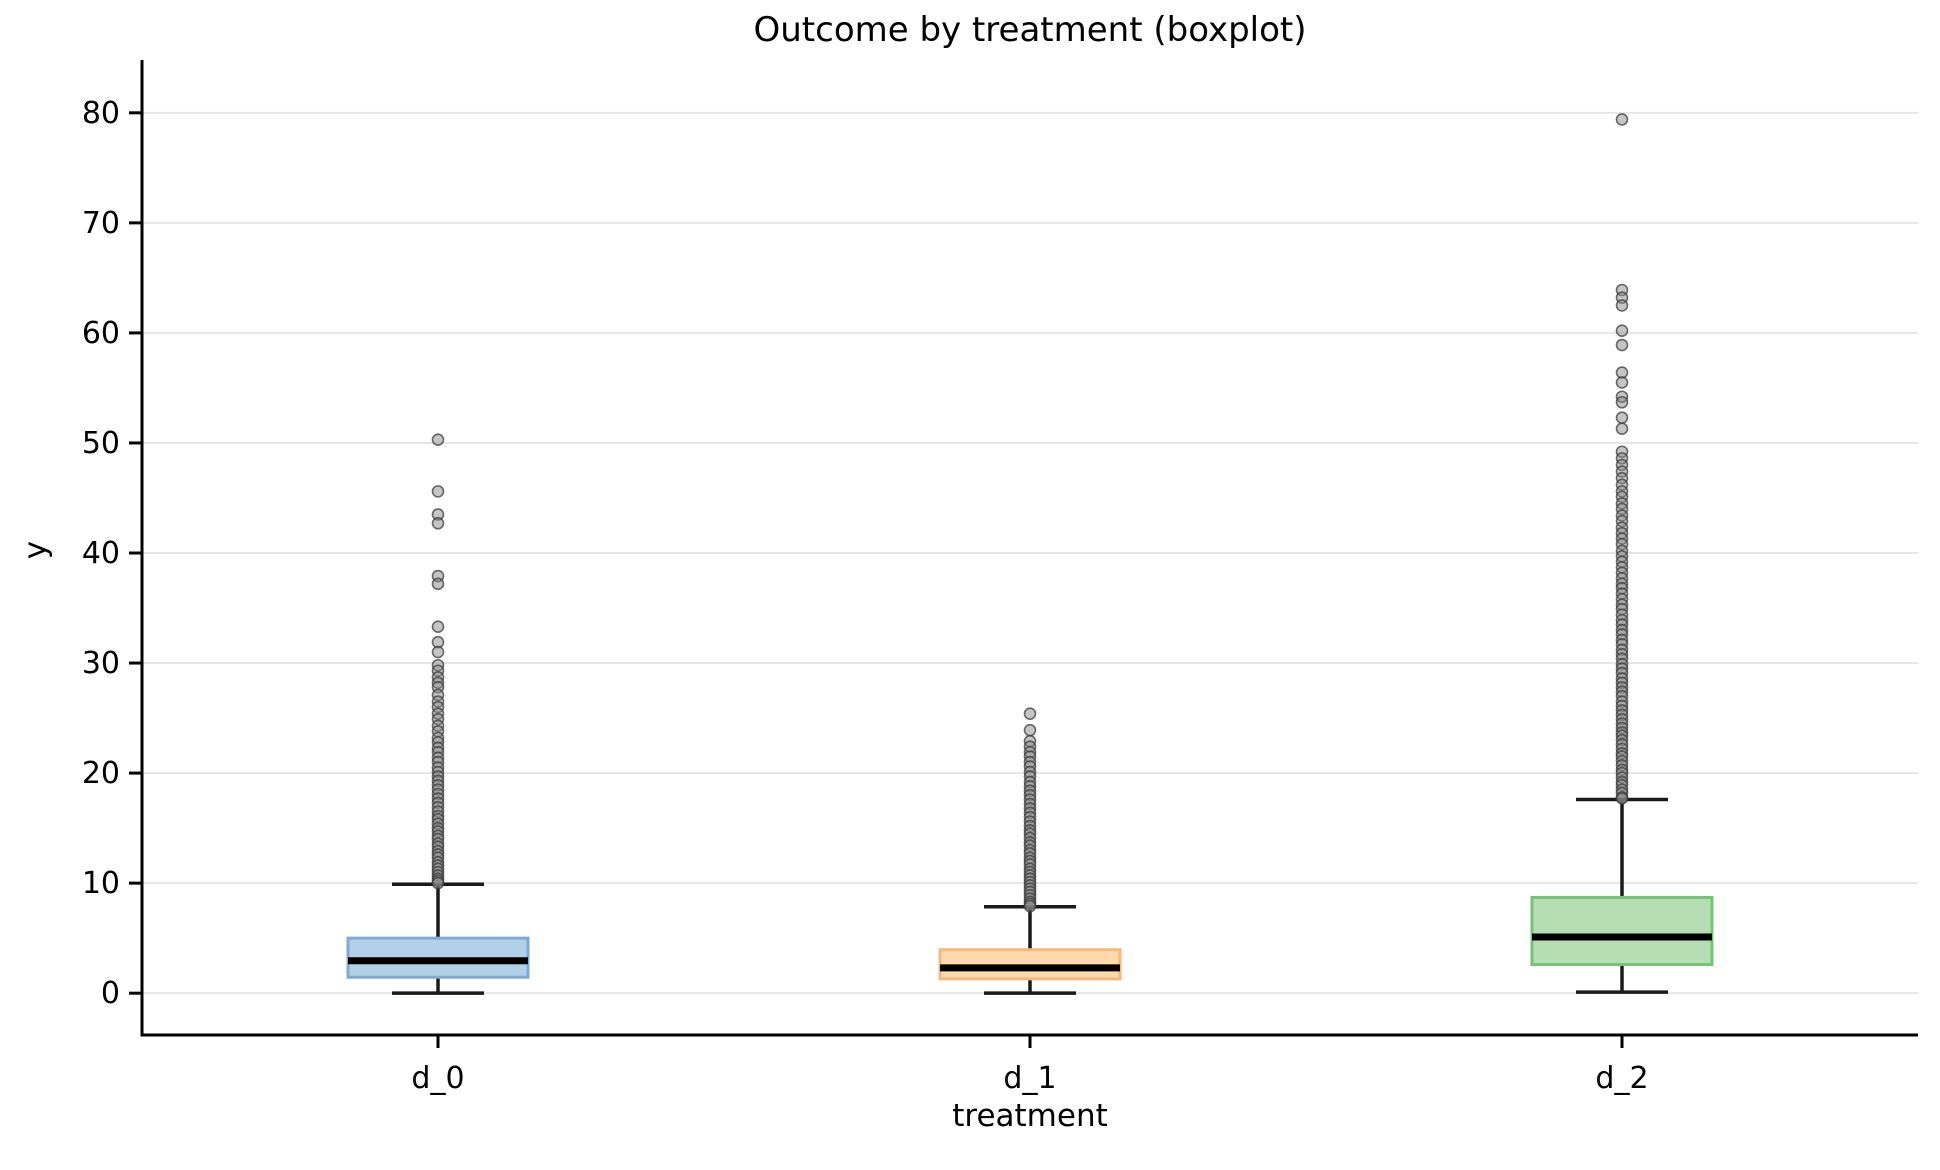 The height and width of the screenshot is (1170, 1940). Describe the element at coordinates (101, 773) in the screenshot. I see `y-tick-label: 20` at that location.